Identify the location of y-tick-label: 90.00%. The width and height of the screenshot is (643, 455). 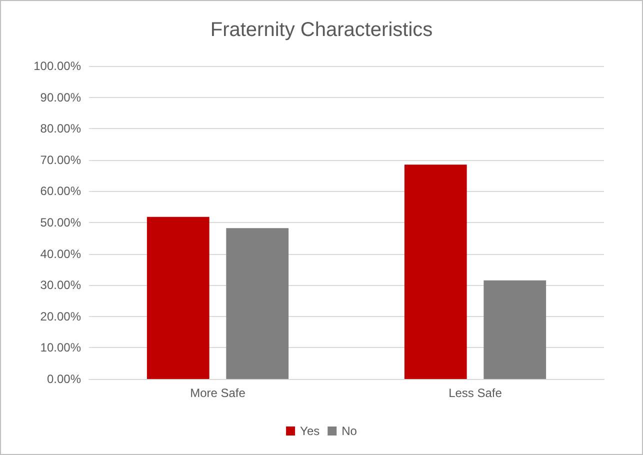
(61, 97).